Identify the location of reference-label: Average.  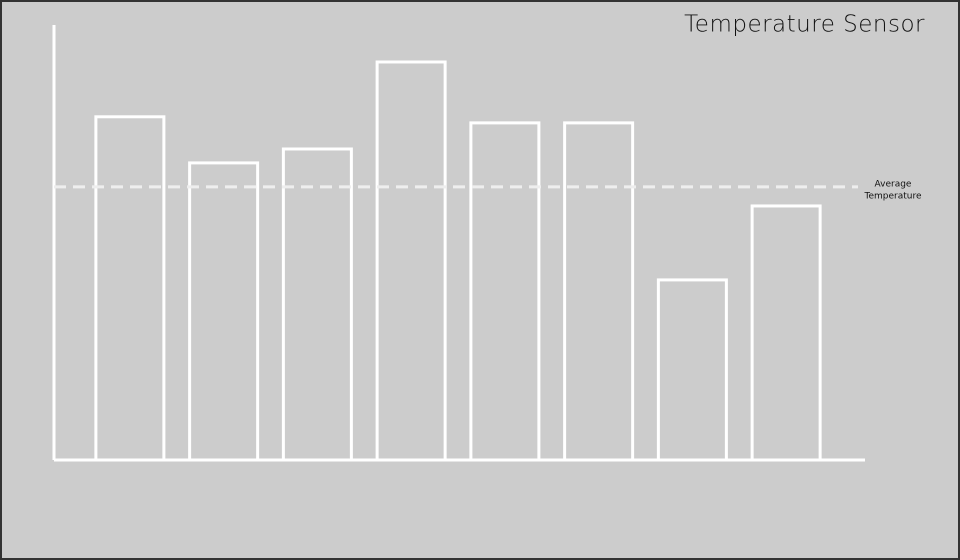
(893, 184).